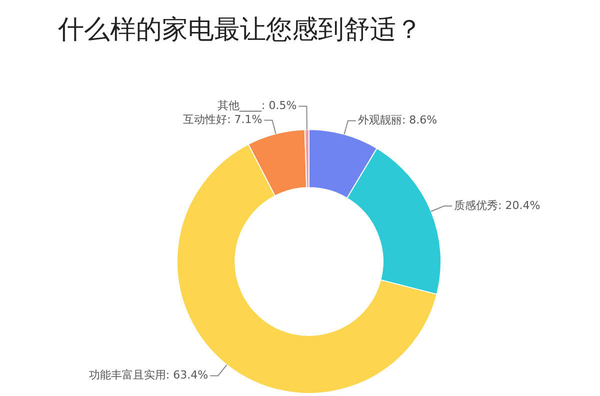 Image resolution: width=600 pixels, height=396 pixels. I want to click on chart-title: 什么样的家电最让您感到舒适？, so click(240, 30).